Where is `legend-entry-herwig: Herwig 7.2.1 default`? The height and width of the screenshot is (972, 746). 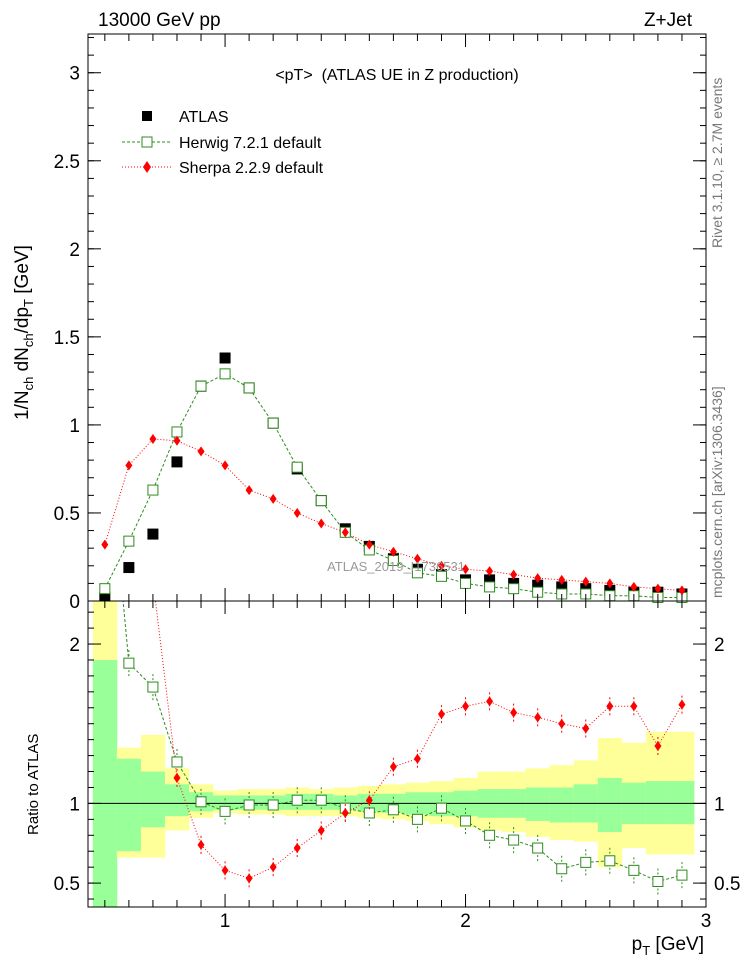
legend-entry-herwig: Herwig 7.2.1 default is located at coordinates (222, 143).